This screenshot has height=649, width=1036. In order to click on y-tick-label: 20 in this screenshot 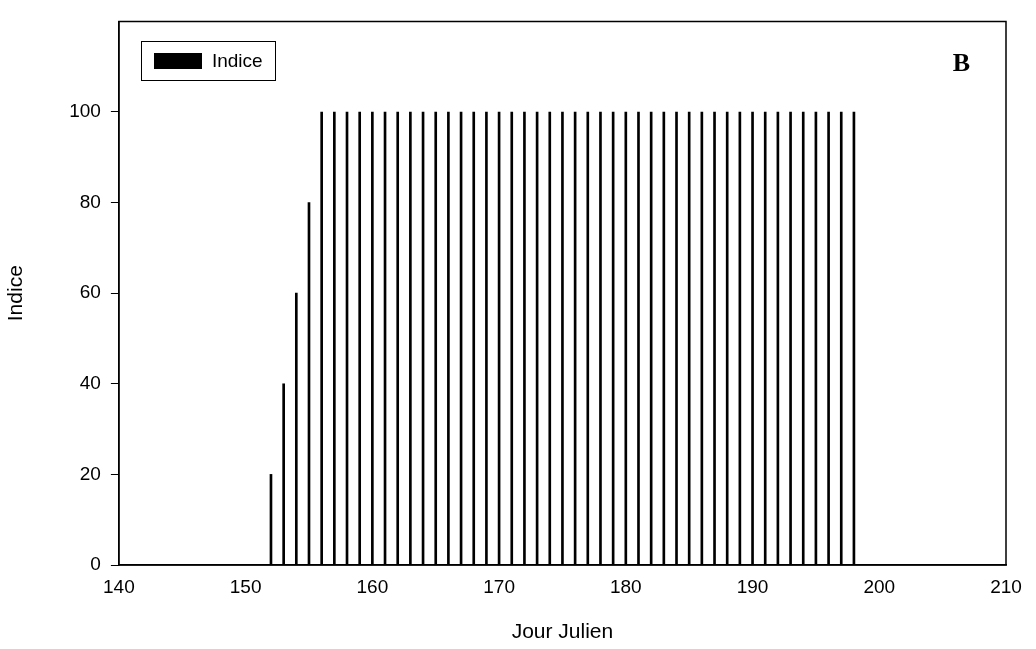, I will do `click(90, 473)`.